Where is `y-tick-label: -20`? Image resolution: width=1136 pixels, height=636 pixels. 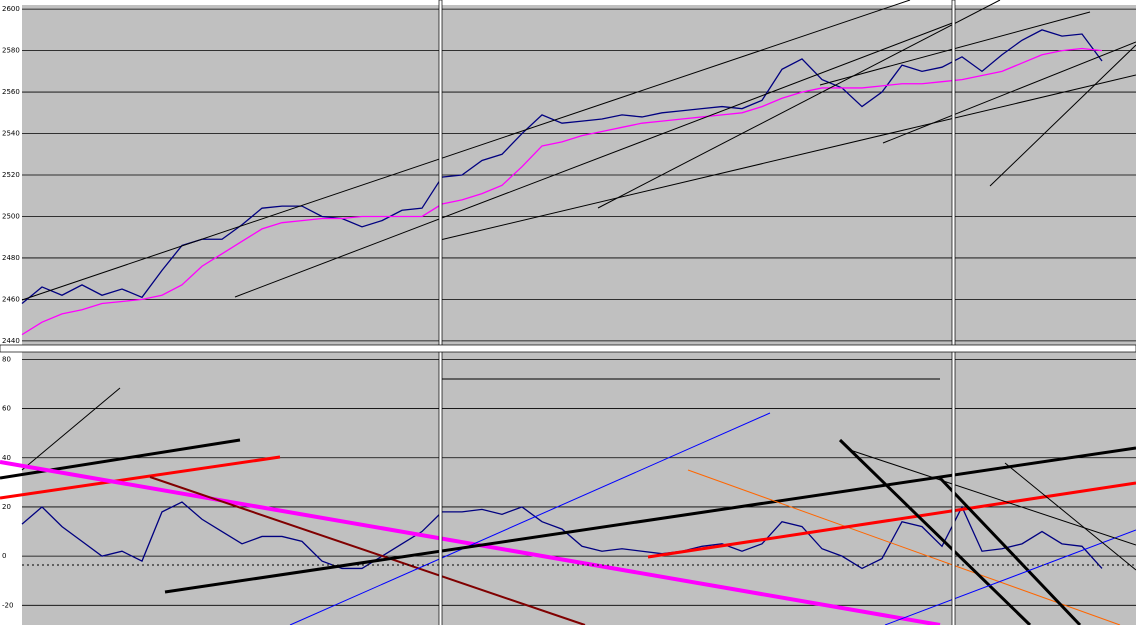 y-tick-label: -20 is located at coordinates (7, 605).